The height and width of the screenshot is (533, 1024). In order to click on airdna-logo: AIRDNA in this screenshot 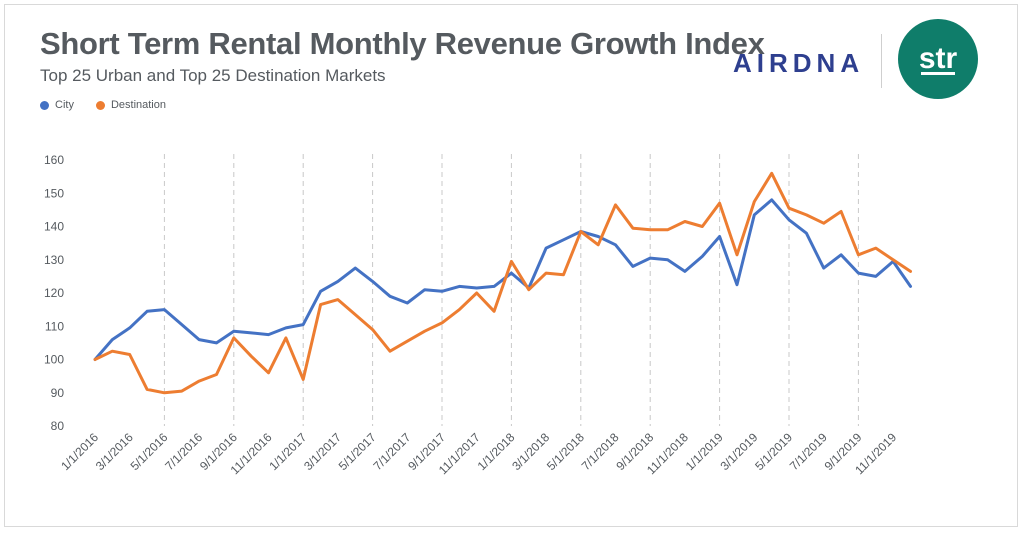, I will do `click(799, 63)`.